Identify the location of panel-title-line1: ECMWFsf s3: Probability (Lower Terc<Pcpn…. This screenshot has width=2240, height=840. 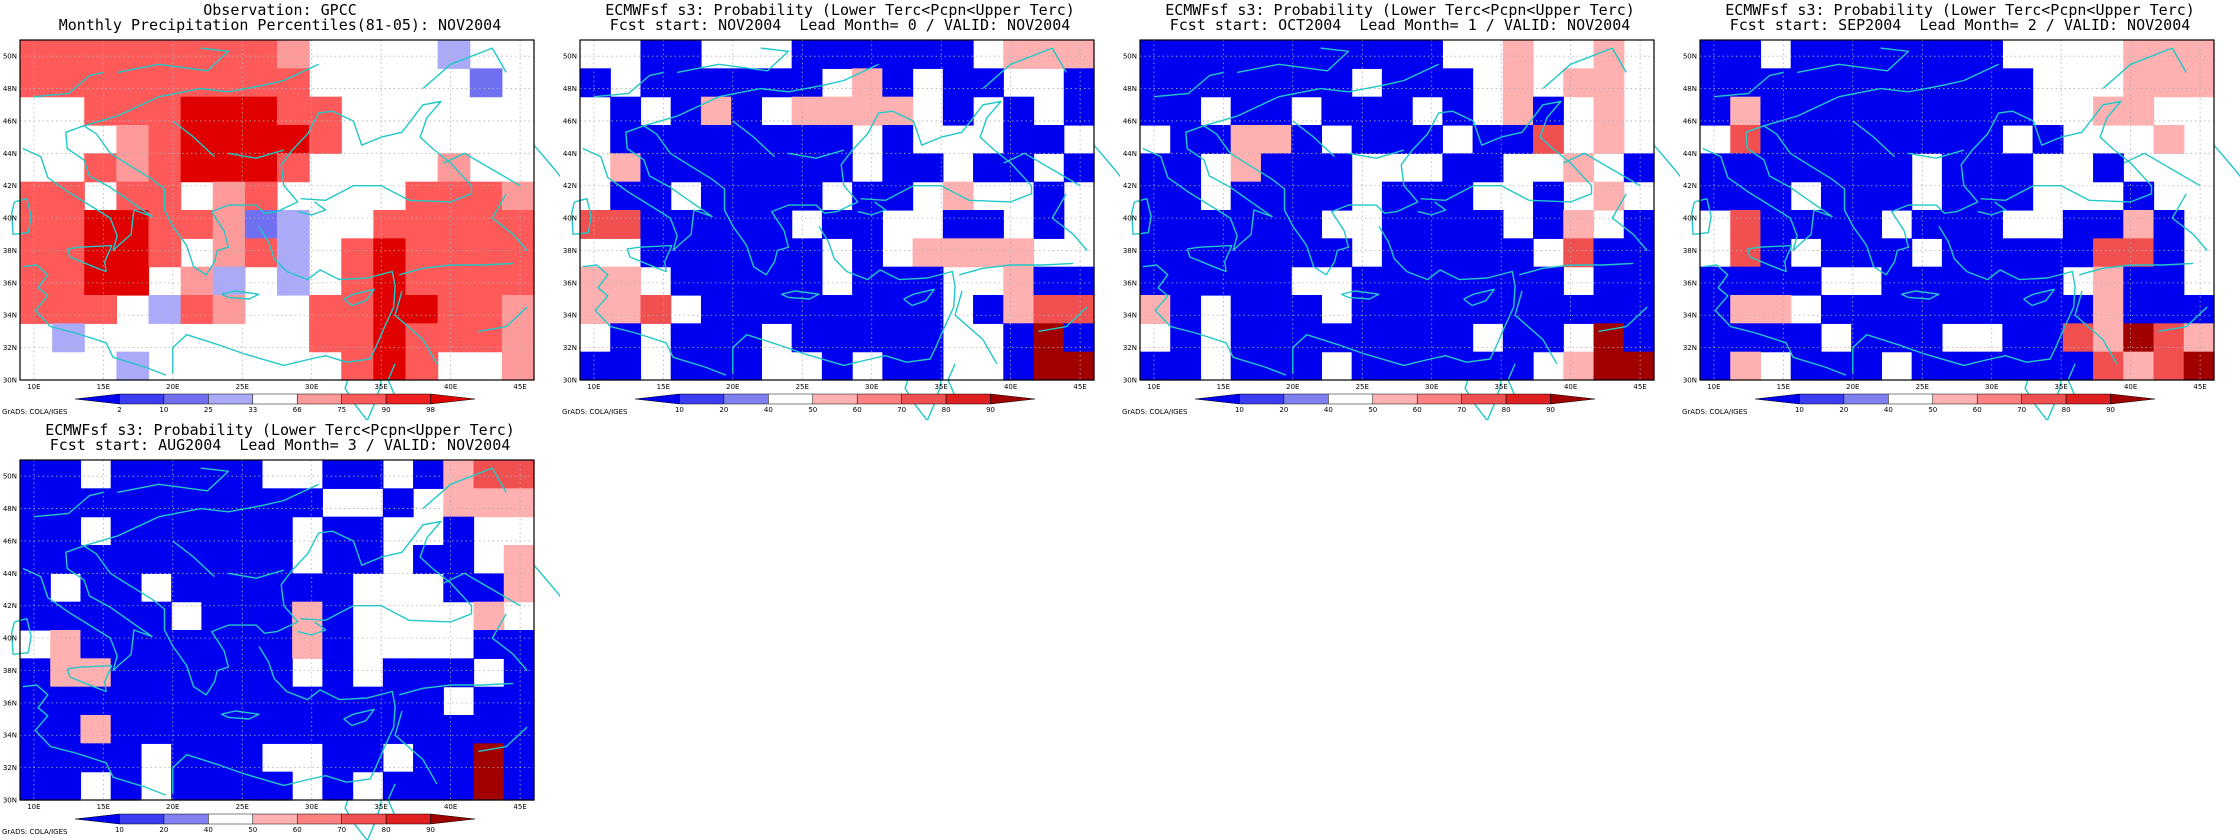
(1400, 10).